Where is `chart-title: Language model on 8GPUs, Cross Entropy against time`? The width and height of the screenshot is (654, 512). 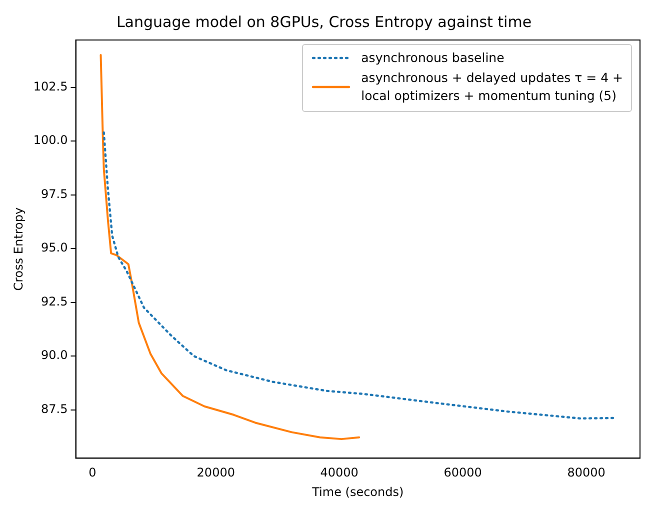
chart-title: Language model on 8GPUs, Cross Entropy against time is located at coordinates (324, 21).